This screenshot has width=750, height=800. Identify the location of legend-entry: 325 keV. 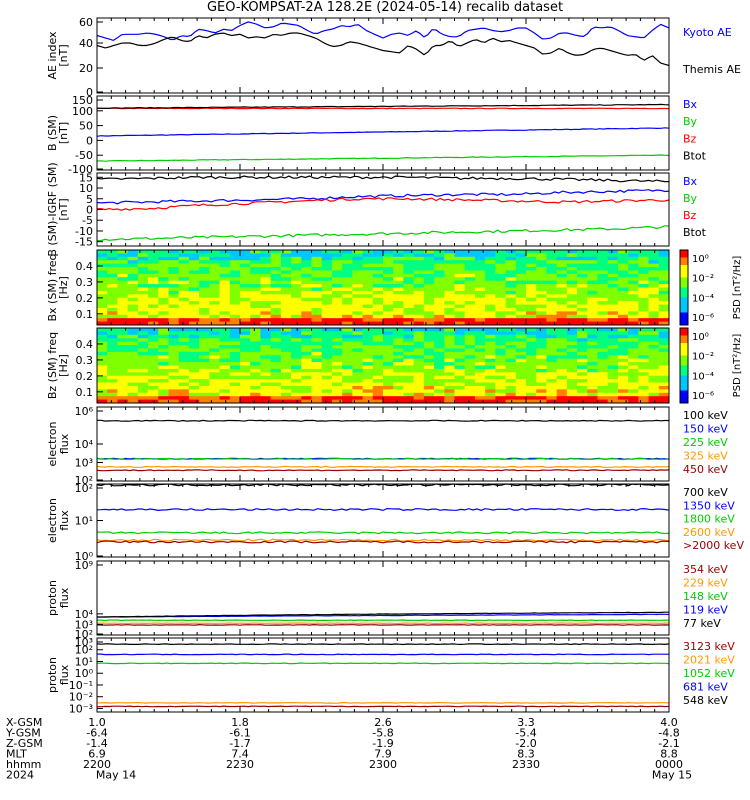
(705, 455).